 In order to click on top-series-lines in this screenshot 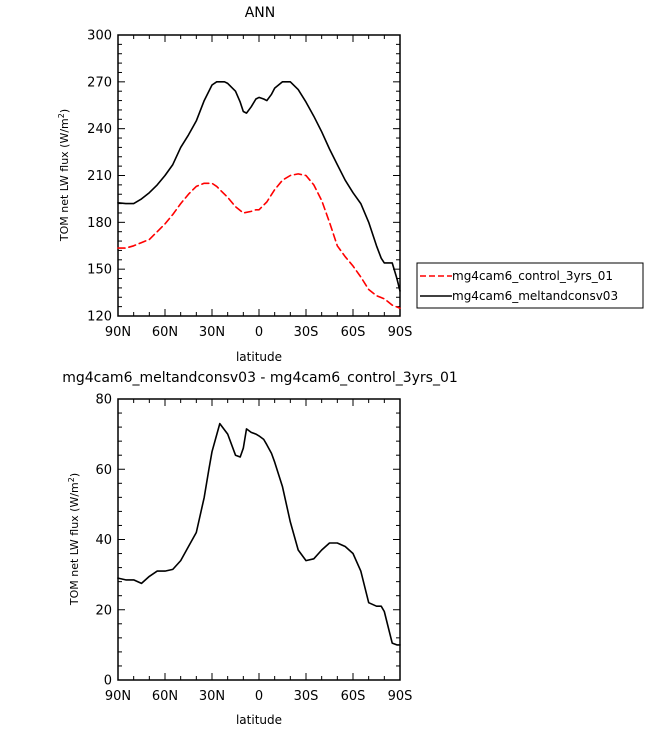, I will do `click(259, 195)`.